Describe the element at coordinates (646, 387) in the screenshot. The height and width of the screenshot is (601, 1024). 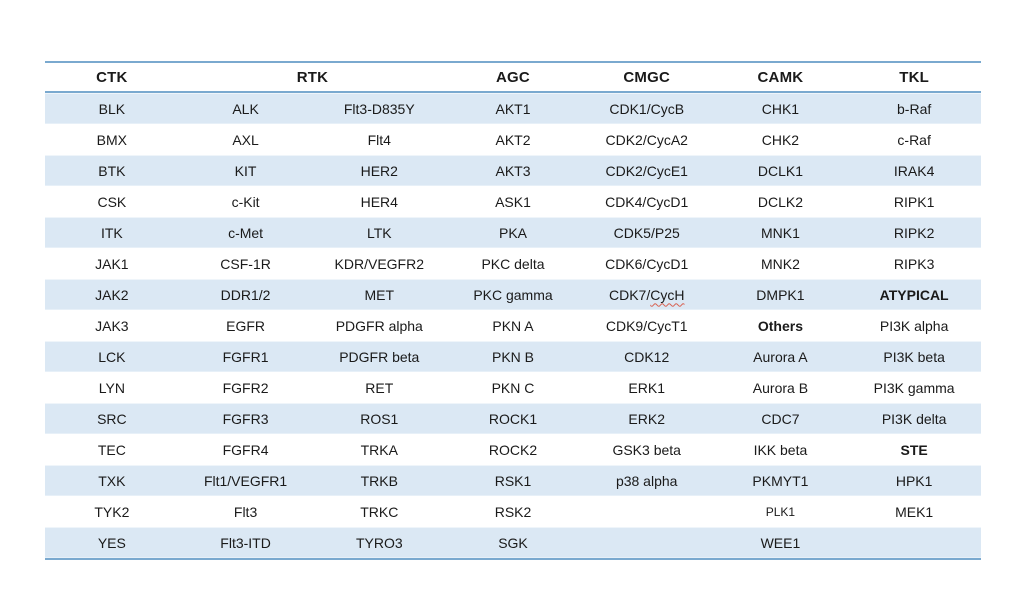
I see `table-cell: ERK1` at that location.